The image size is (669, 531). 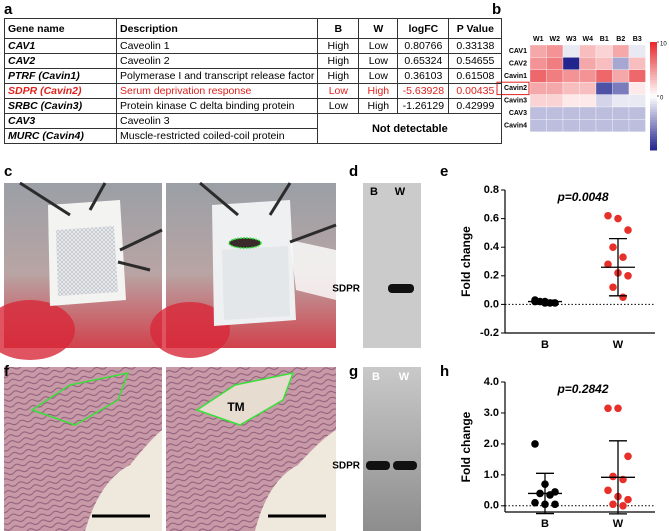 I want to click on y-tick-label: 0.8, so click(x=491, y=190).